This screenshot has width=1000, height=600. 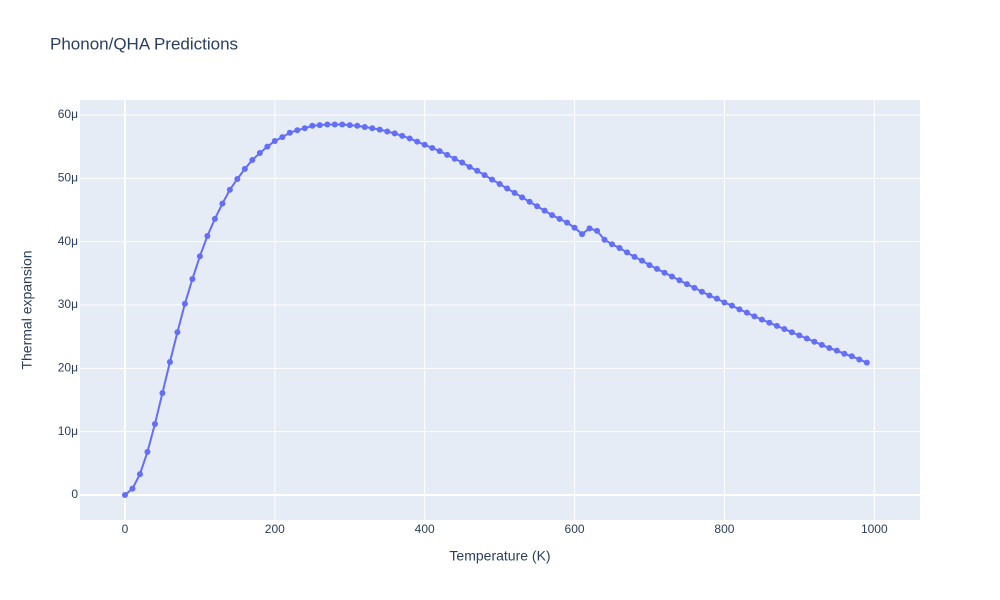 I want to click on x-tick-label: 1000, so click(x=874, y=529).